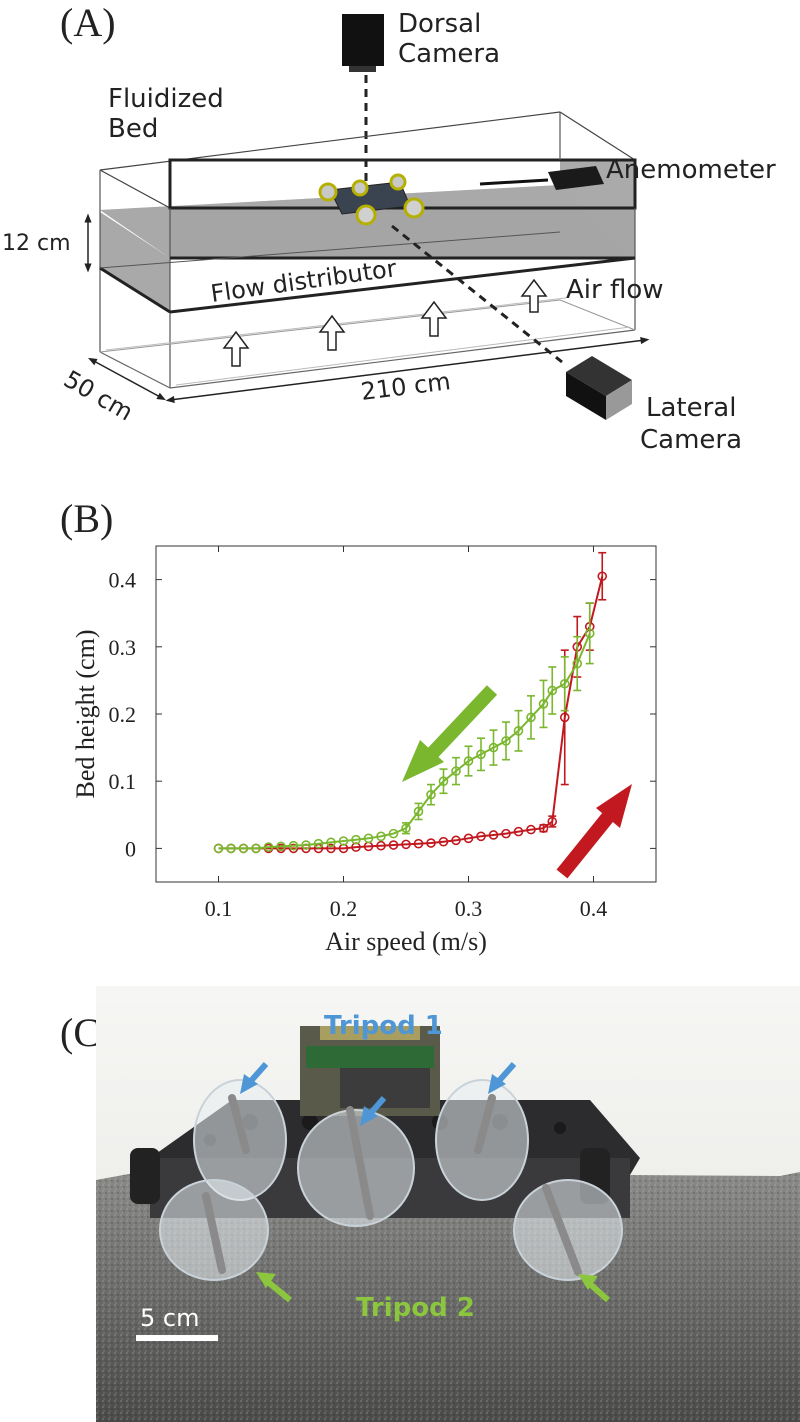  I want to click on width-dimension-arrow, so click(127, 379).